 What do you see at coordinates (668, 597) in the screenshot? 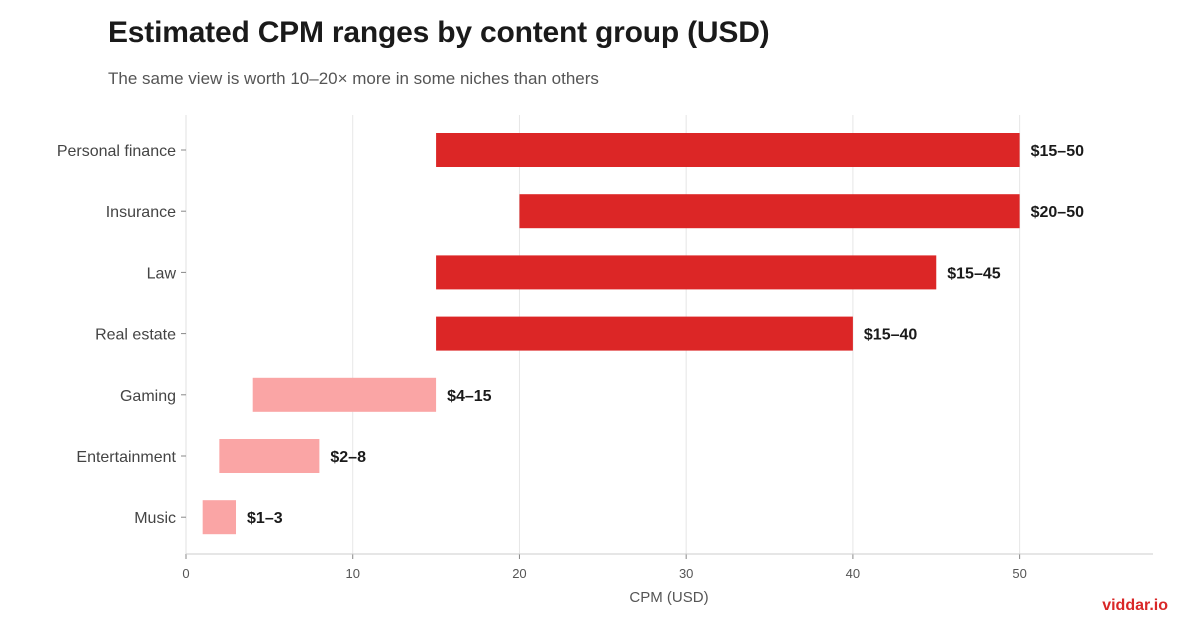
I see `x-axis-title: CPM (USD)` at bounding box center [668, 597].